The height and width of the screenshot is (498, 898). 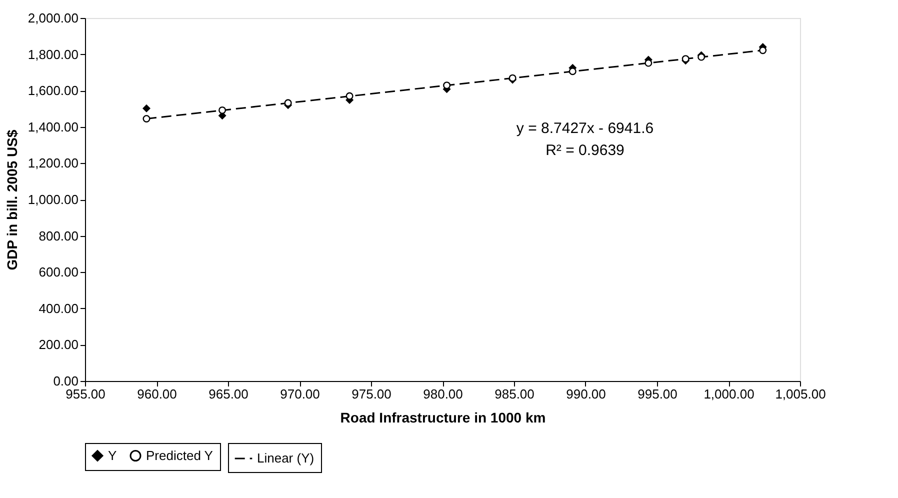 I want to click on x-tick-label: 960.00, so click(x=157, y=394).